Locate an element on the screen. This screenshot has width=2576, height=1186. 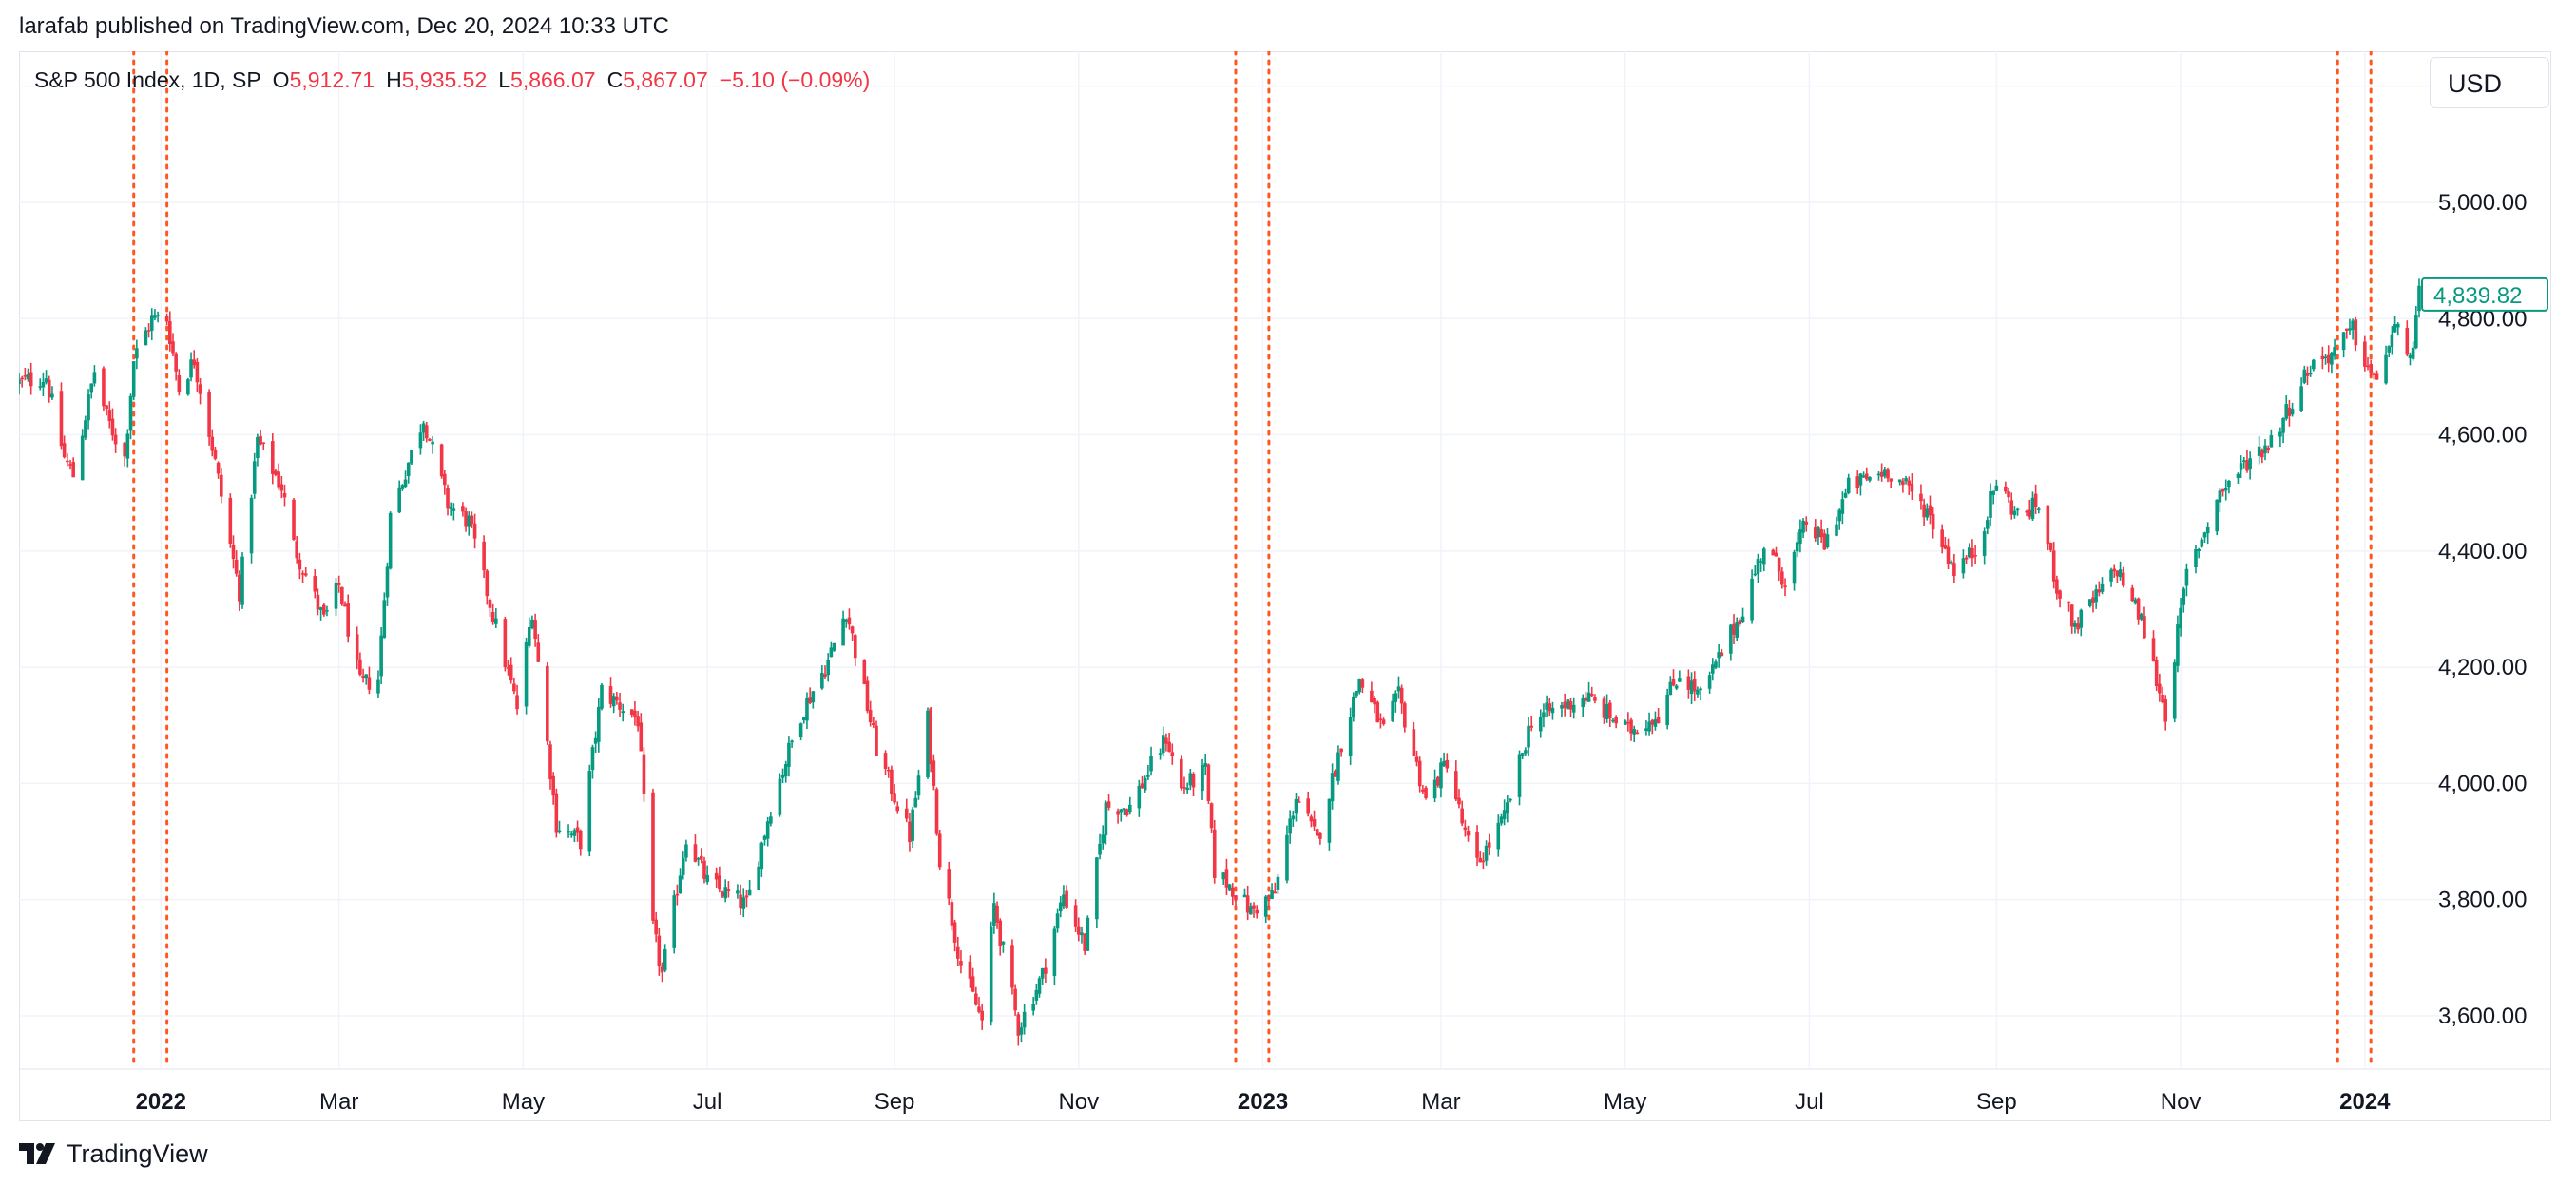
price-tick-label: 5,000.00 is located at coordinates (2482, 203).